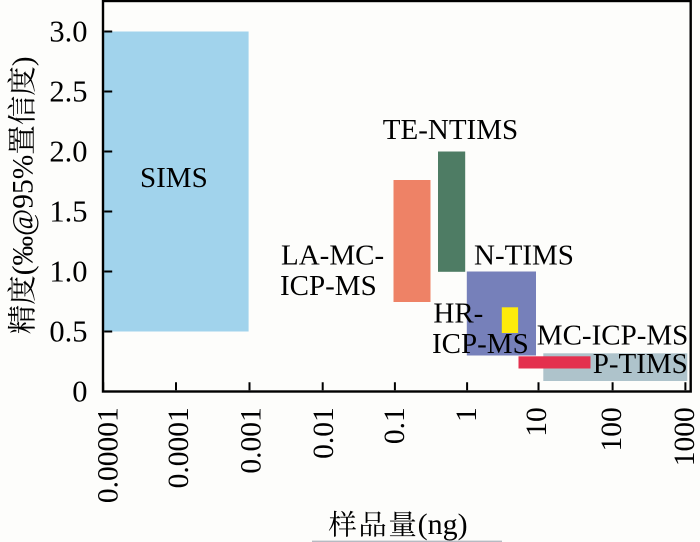 Image resolution: width=700 pixels, height=542 pixels. What do you see at coordinates (68, 92) in the screenshot?
I see `svg-text: 2.5` at bounding box center [68, 92].